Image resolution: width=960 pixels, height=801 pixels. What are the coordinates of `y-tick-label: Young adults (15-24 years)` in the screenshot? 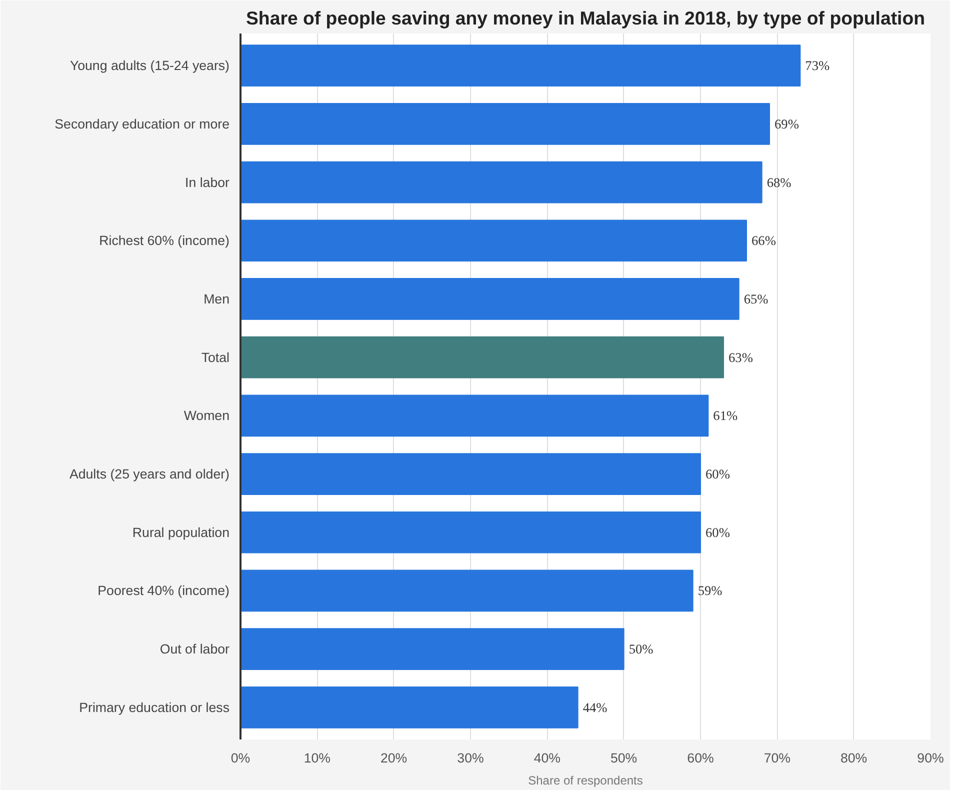 It's located at (150, 66).